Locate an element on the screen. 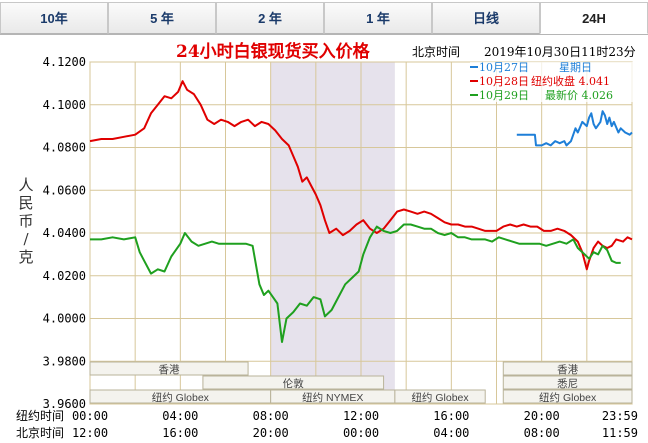  ny-time-tick: 04:00 is located at coordinates (180, 416).